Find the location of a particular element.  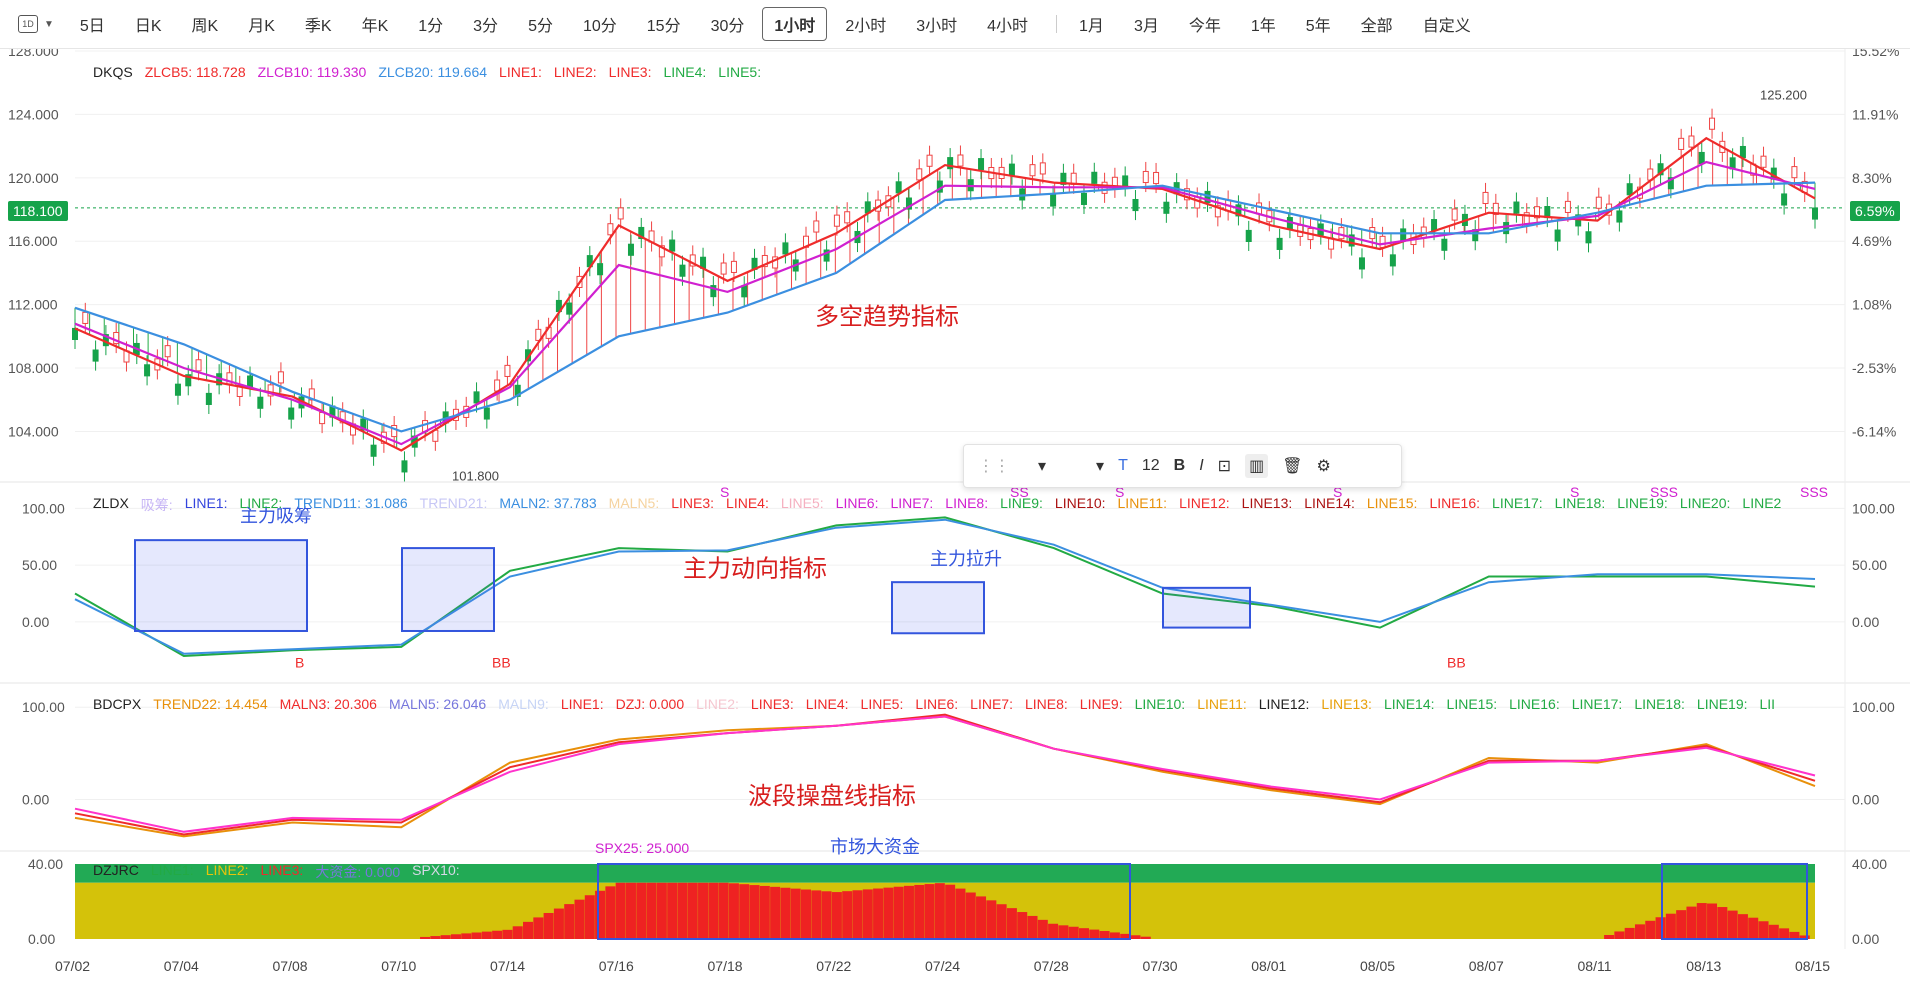

range-button: 今年 is located at coordinates (1204, 26).